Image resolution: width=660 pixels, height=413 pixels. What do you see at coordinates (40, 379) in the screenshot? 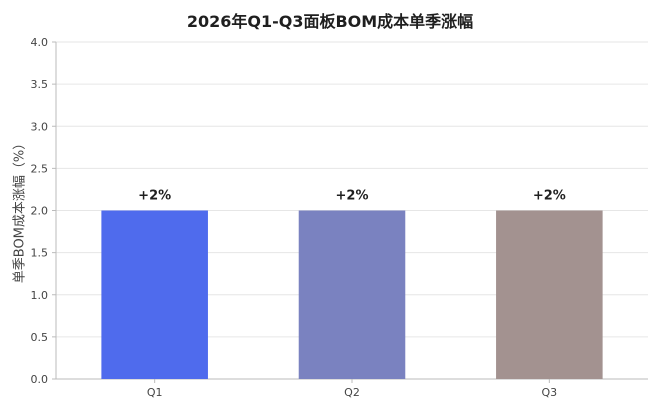
I see `y-tick-label-0: 0.0` at bounding box center [40, 379].